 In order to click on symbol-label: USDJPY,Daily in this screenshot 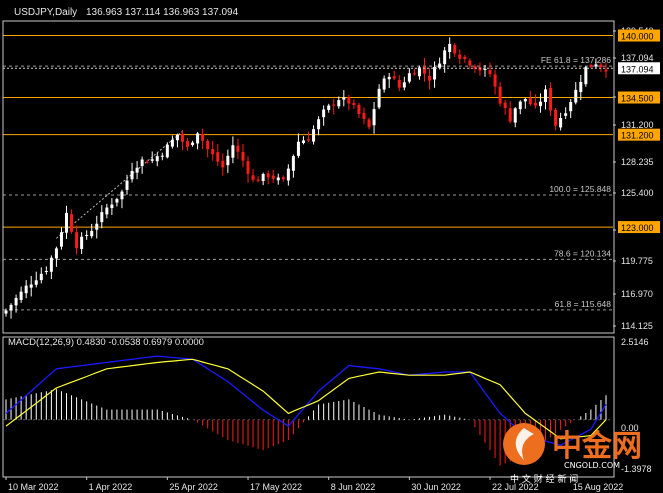, I will do `click(45, 12)`.